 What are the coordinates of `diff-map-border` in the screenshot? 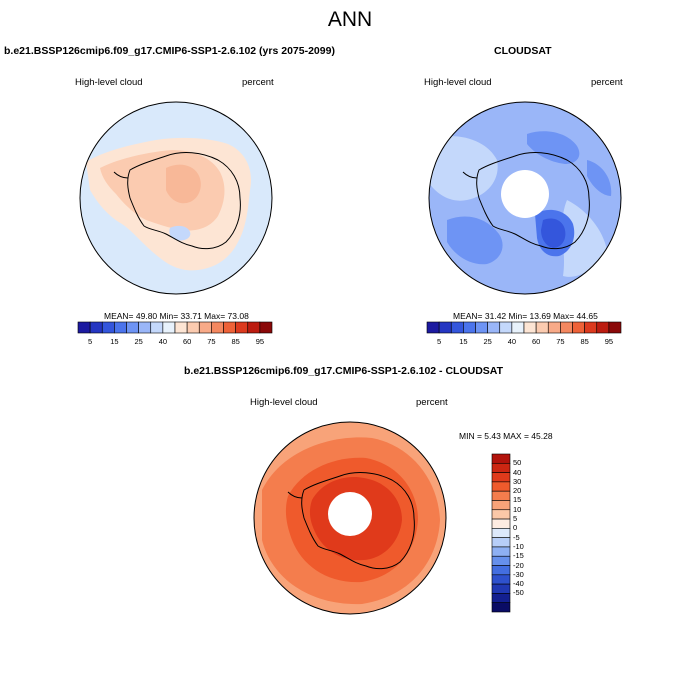 It's located at (350, 518).